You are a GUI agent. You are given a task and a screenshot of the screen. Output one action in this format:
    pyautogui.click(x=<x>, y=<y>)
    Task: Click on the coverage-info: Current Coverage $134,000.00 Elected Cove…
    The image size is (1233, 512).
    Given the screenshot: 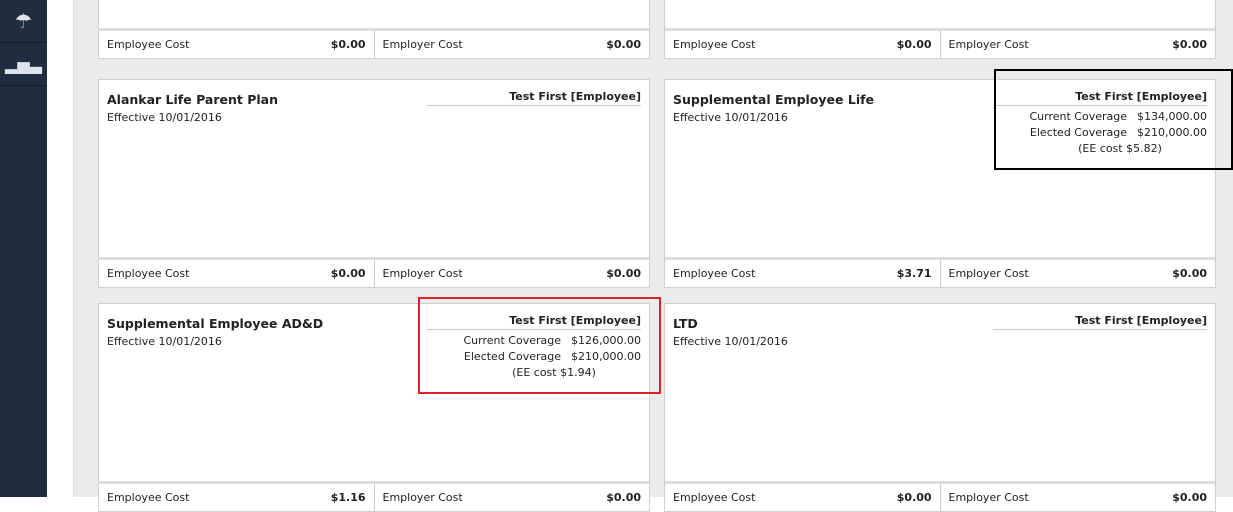 What is the action you would take?
    pyautogui.click(x=1100, y=133)
    